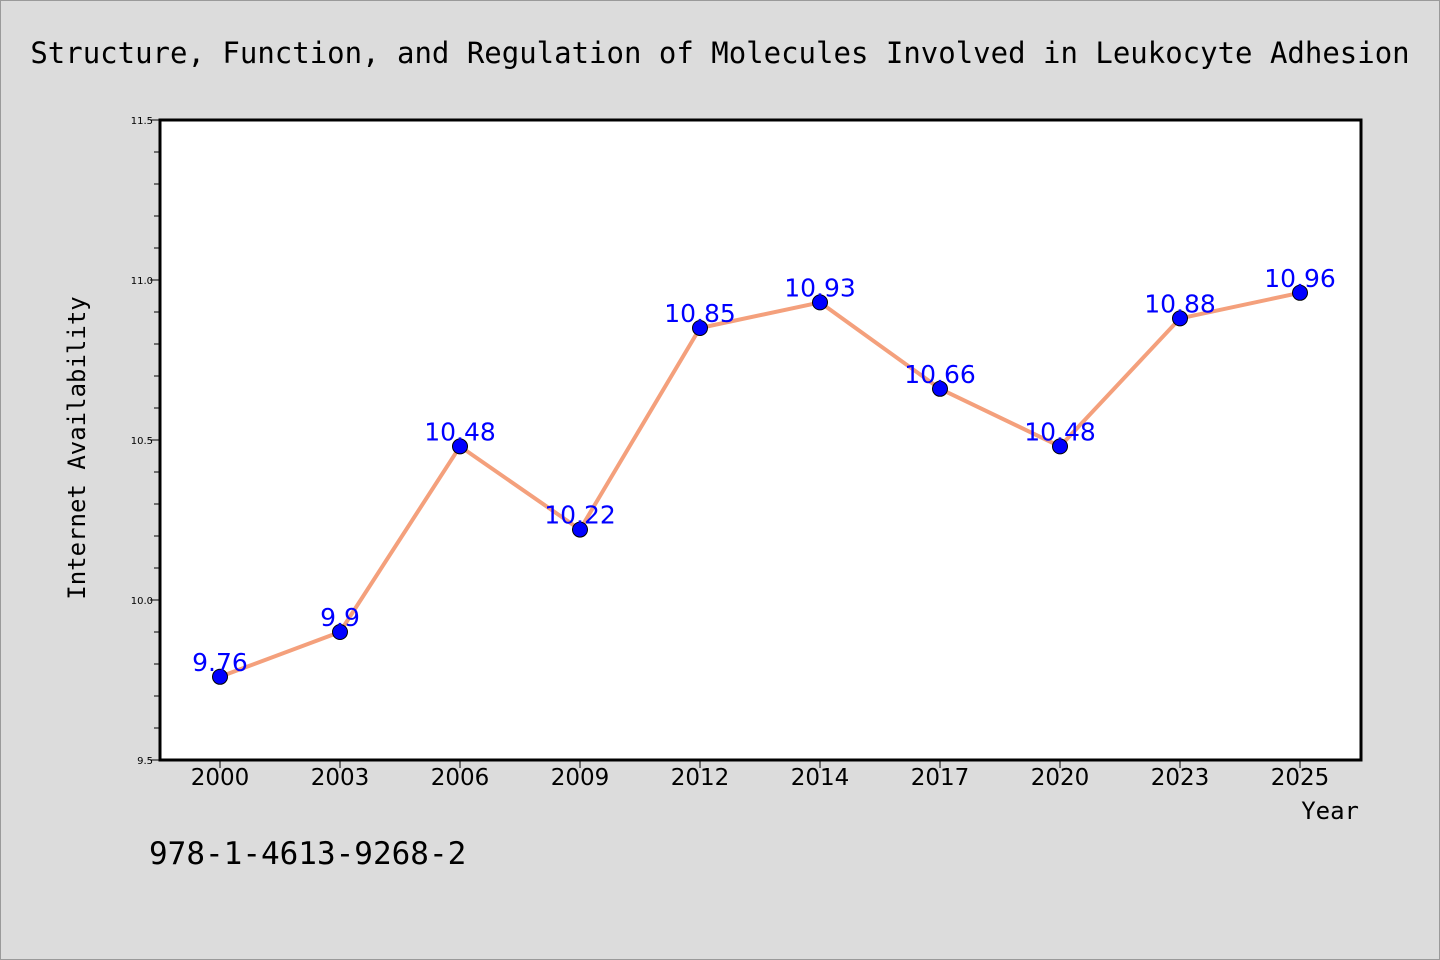 The height and width of the screenshot is (960, 1440). I want to click on y-tick-label: 10.5, so click(142, 441).